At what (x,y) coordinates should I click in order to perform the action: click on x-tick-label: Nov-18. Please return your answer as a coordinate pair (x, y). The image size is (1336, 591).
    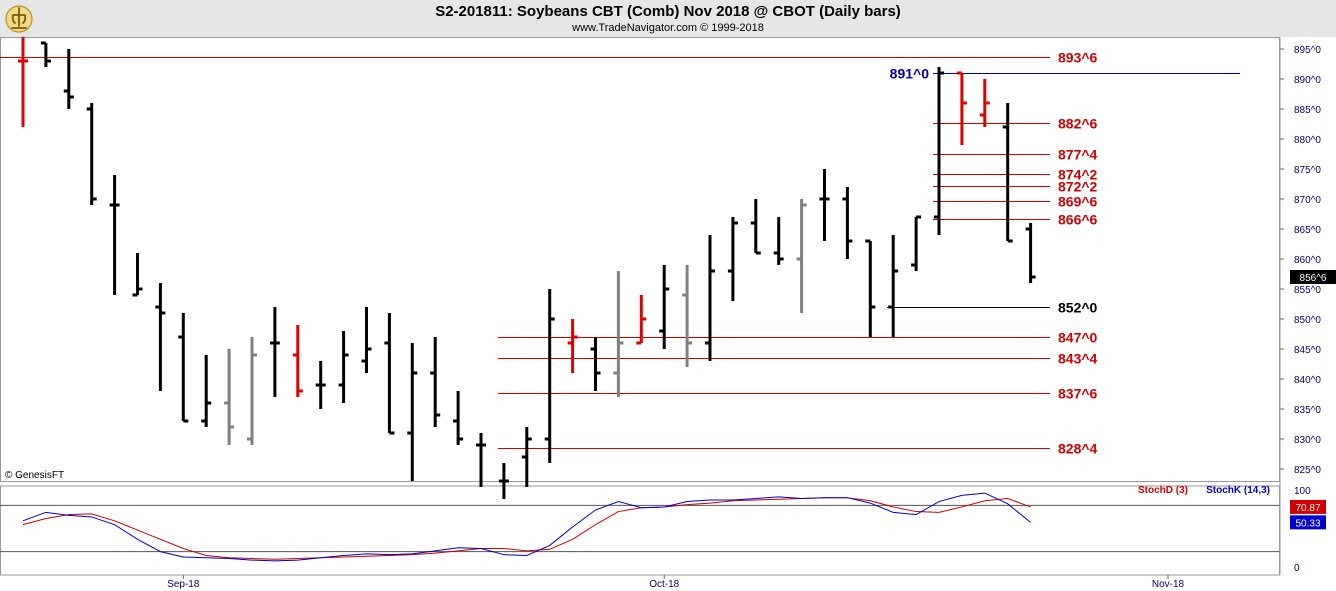
    Looking at the image, I should click on (1168, 584).